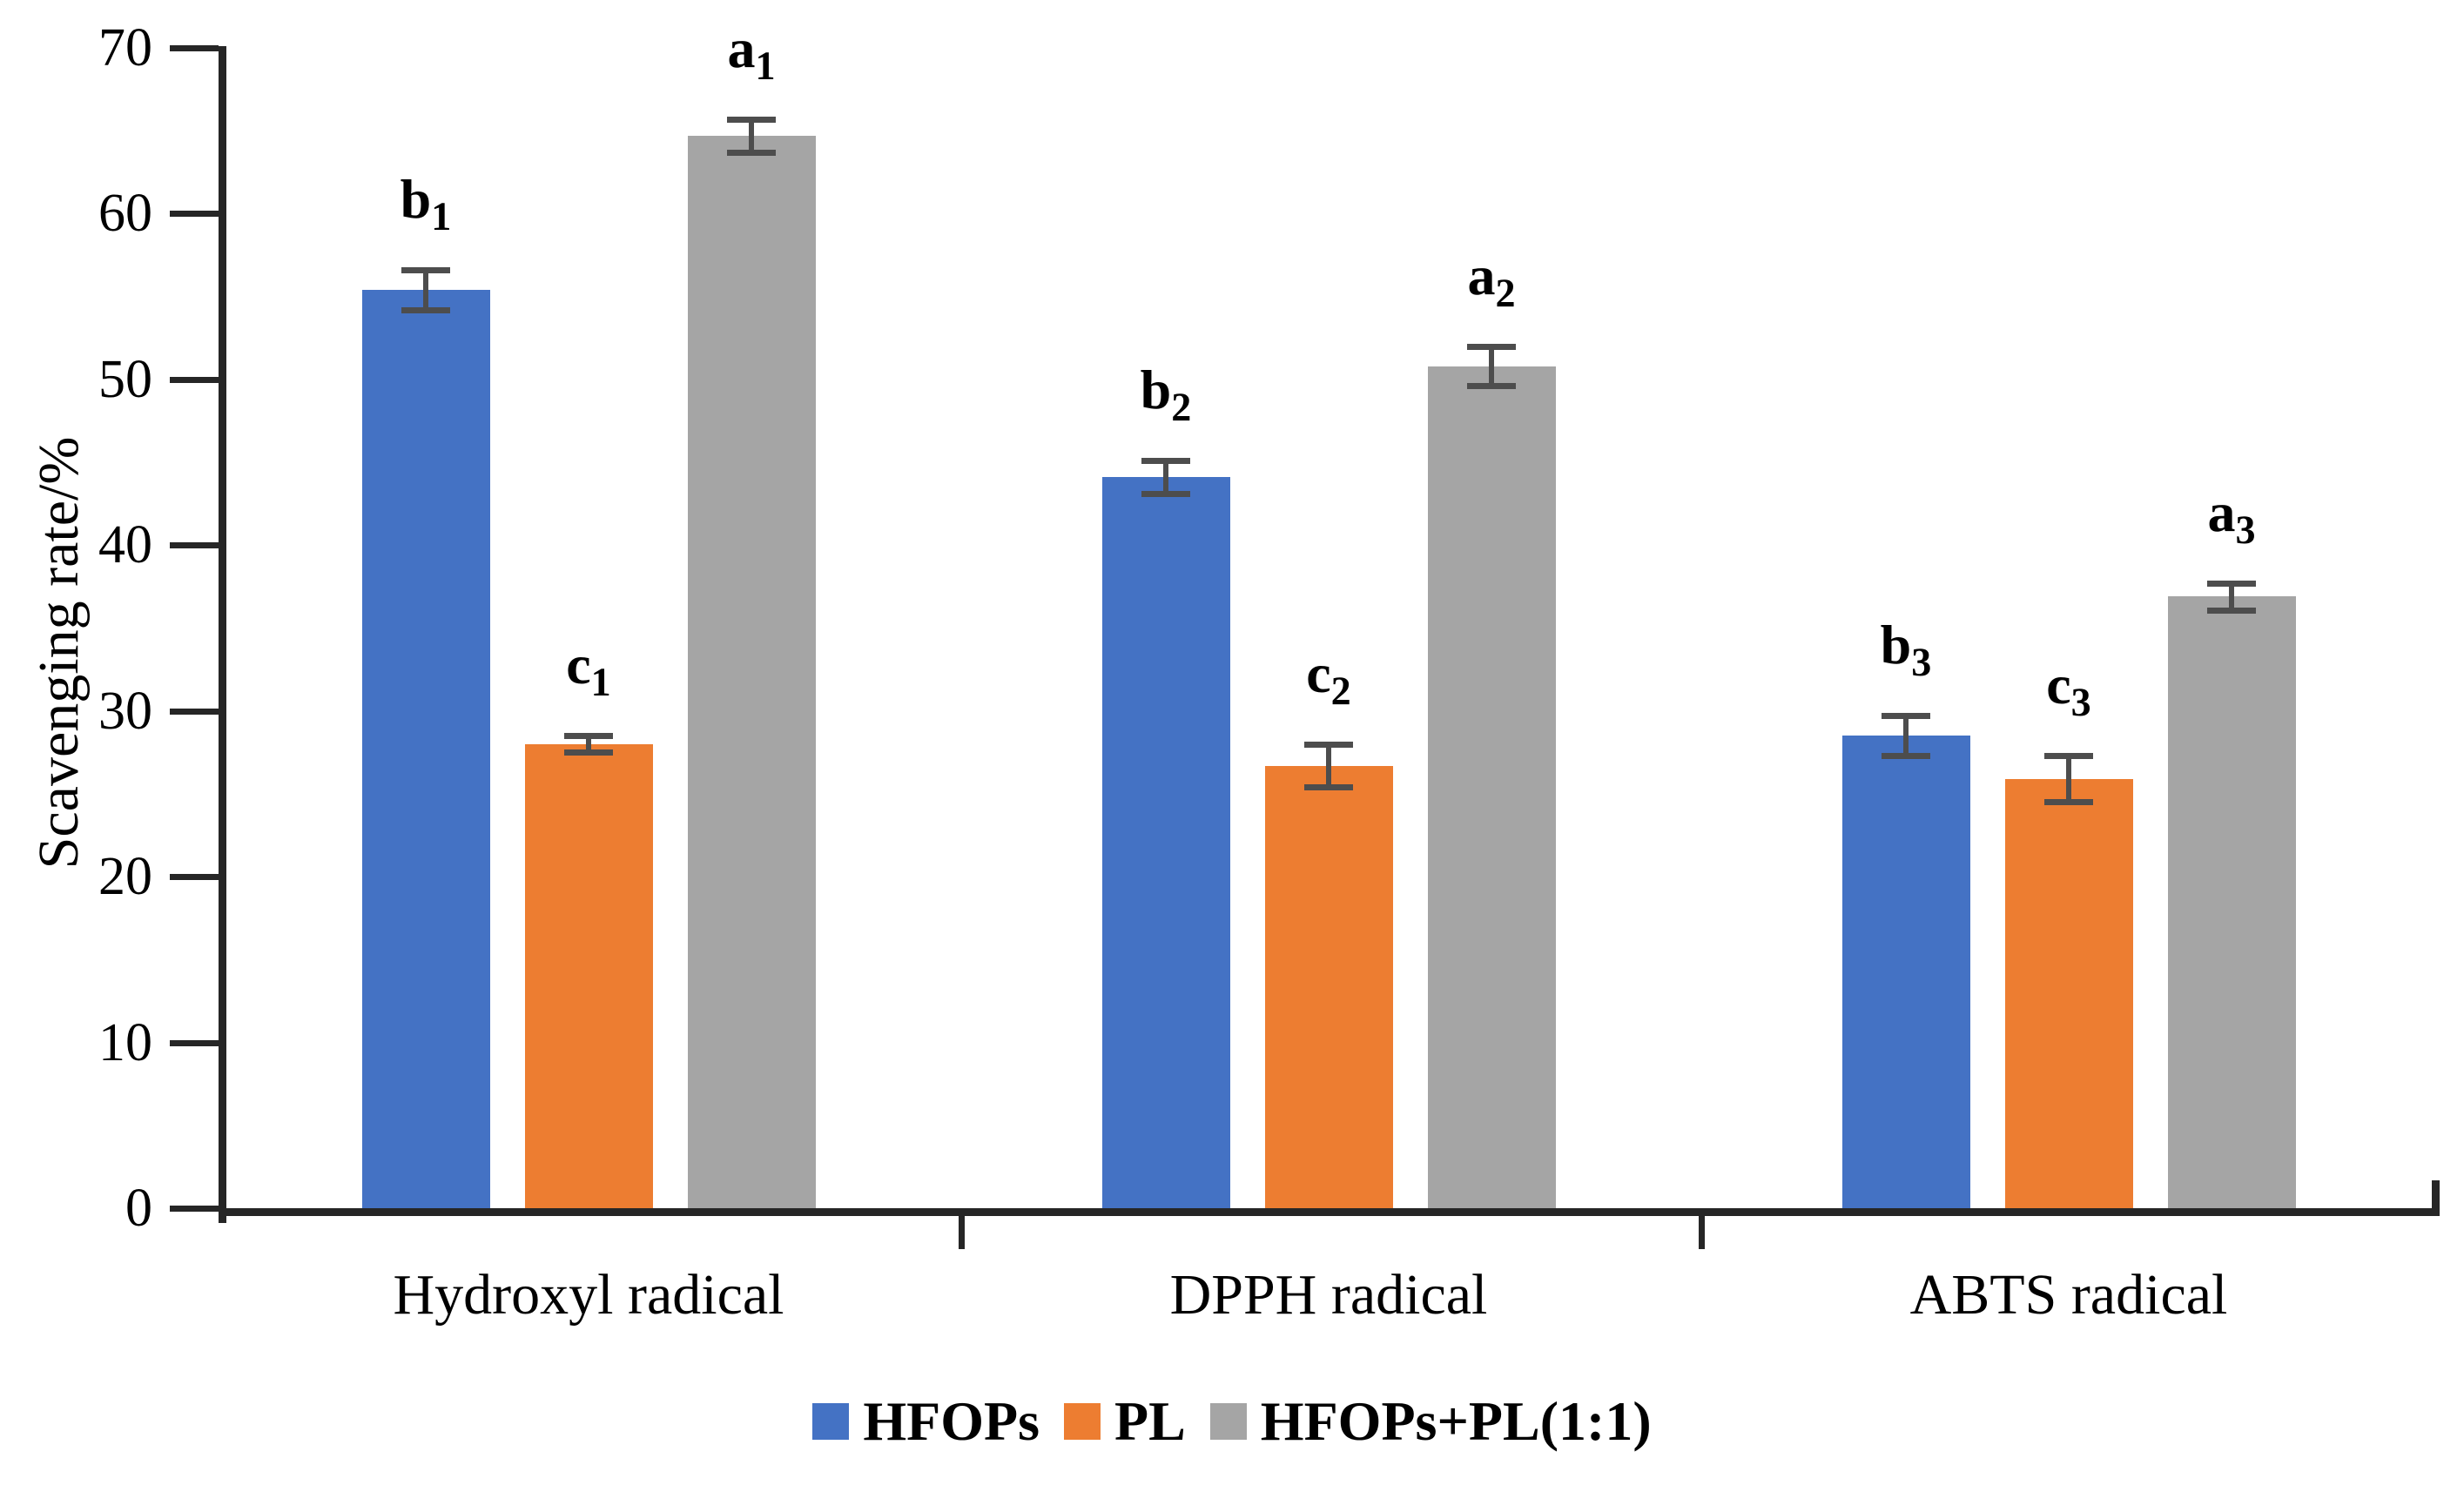 This screenshot has width=2464, height=1485. Describe the element at coordinates (2068, 689) in the screenshot. I see `sig-label-c3: c3` at that location.